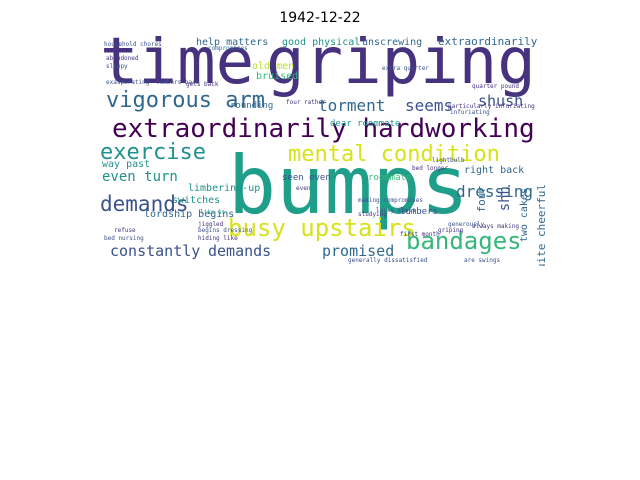  I want to click on word-even-turn: even turn, so click(140, 177).